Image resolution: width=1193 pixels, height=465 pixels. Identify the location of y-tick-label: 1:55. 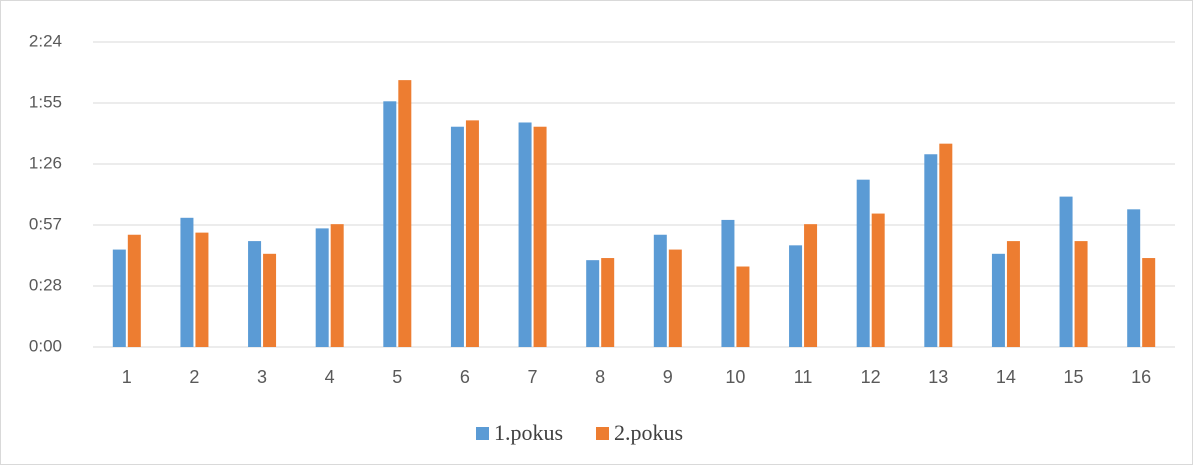
(45, 101).